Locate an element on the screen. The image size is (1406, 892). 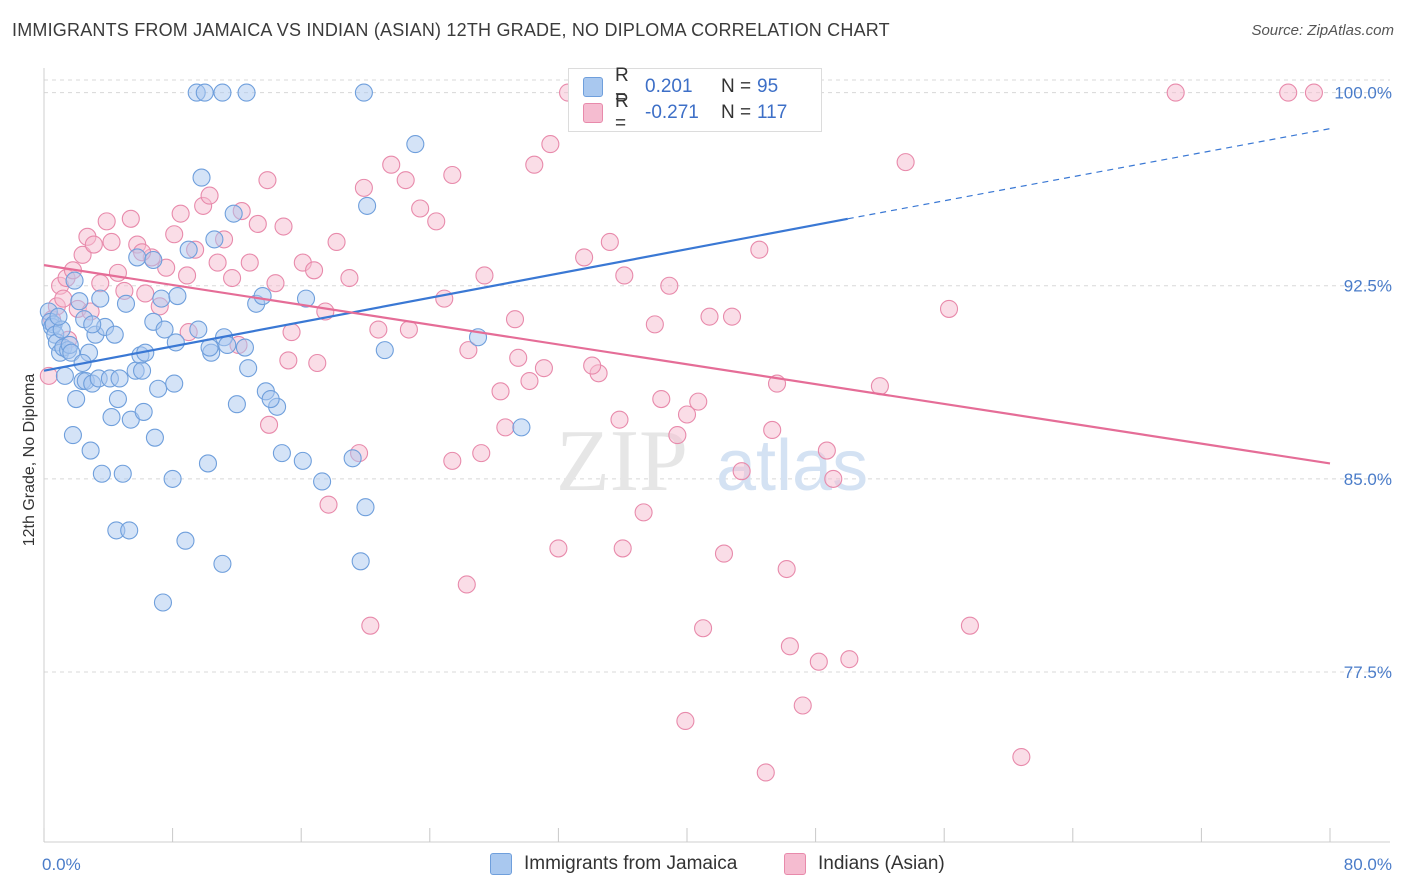
watermark-zip: ZIP is located at coordinates (622, 461).